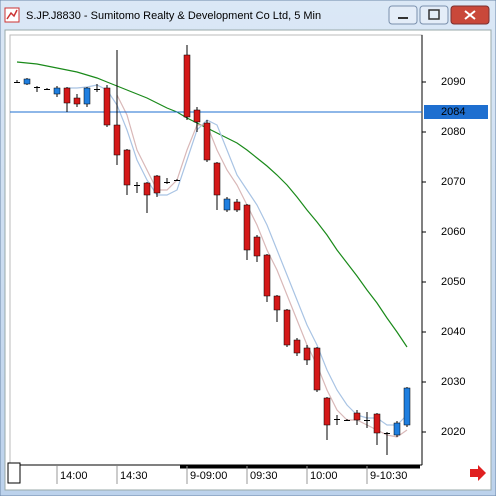 This screenshot has width=496, height=501. I want to click on maximize-button, so click(434, 15).